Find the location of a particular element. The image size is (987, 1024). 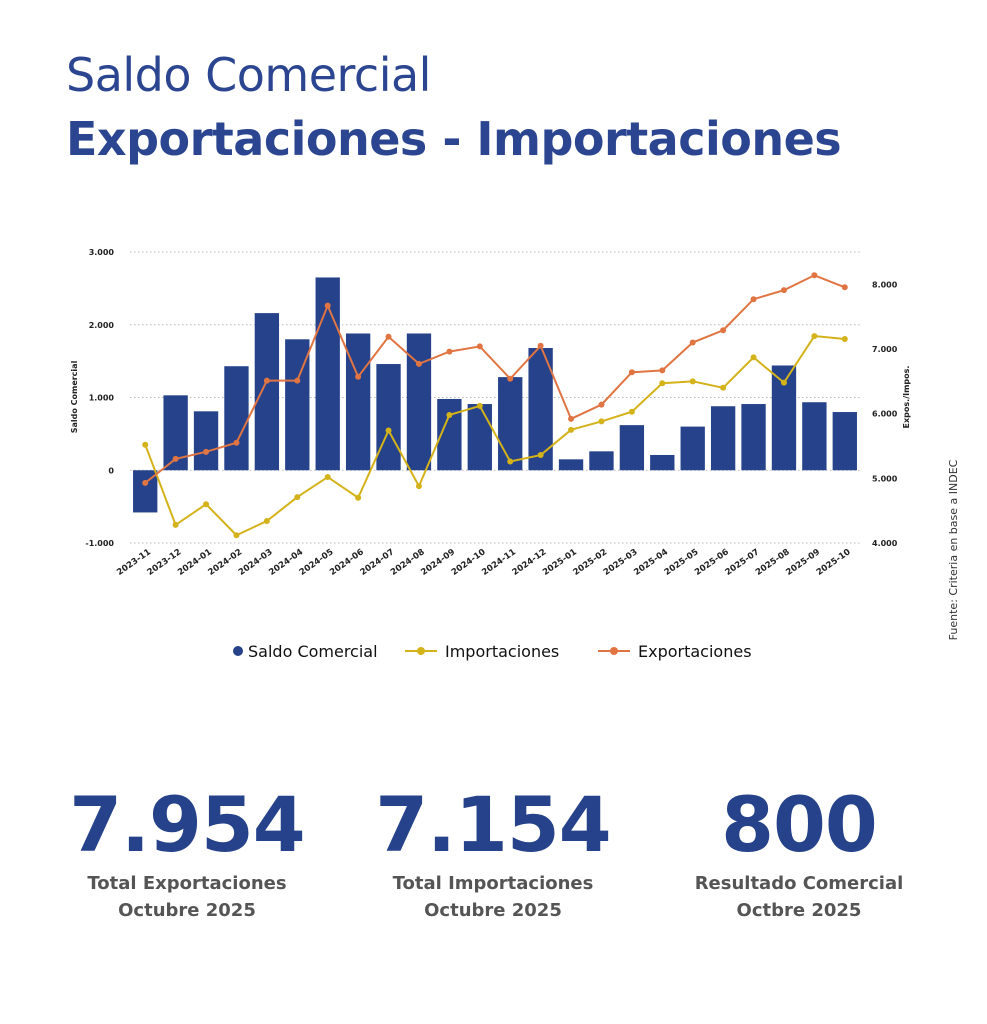

stat: 7.954 Total Exportaciones Octubre 2025 is located at coordinates (187, 852).